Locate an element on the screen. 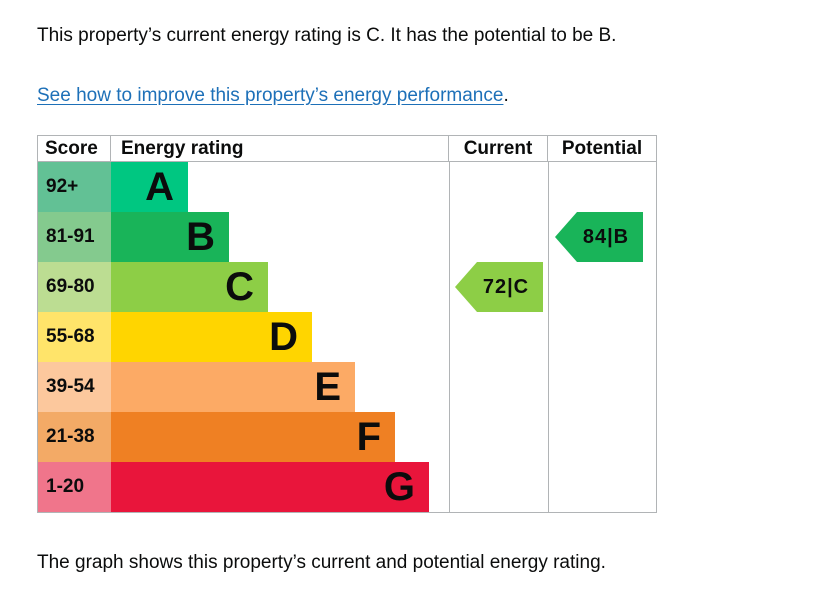  band-bar: A is located at coordinates (149, 187).